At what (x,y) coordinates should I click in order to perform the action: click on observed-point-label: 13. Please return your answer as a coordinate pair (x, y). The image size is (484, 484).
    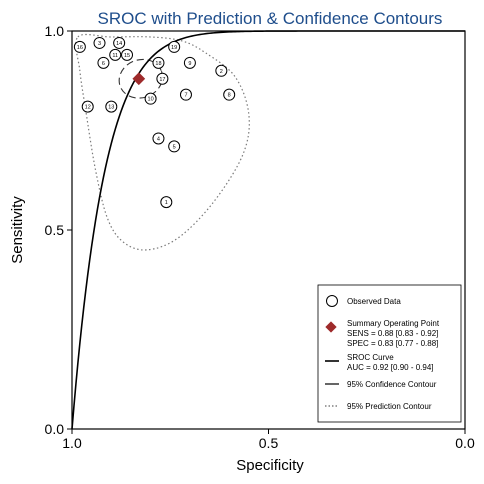
    Looking at the image, I should click on (111, 108).